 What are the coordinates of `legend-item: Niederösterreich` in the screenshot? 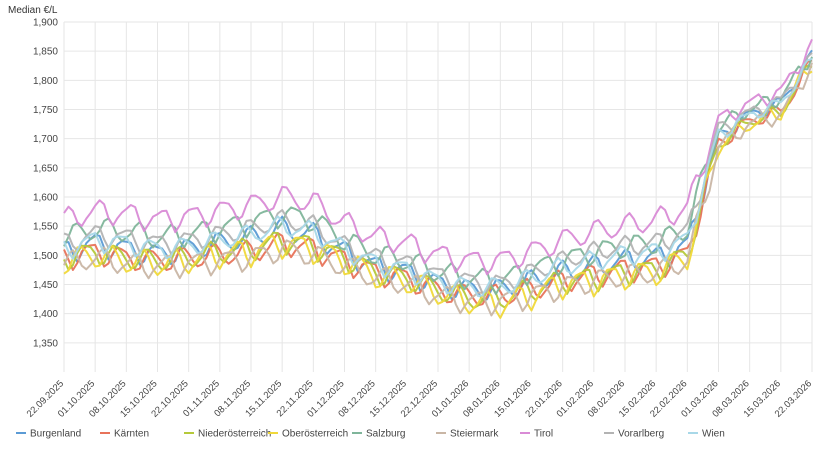 It's located at (227, 434).